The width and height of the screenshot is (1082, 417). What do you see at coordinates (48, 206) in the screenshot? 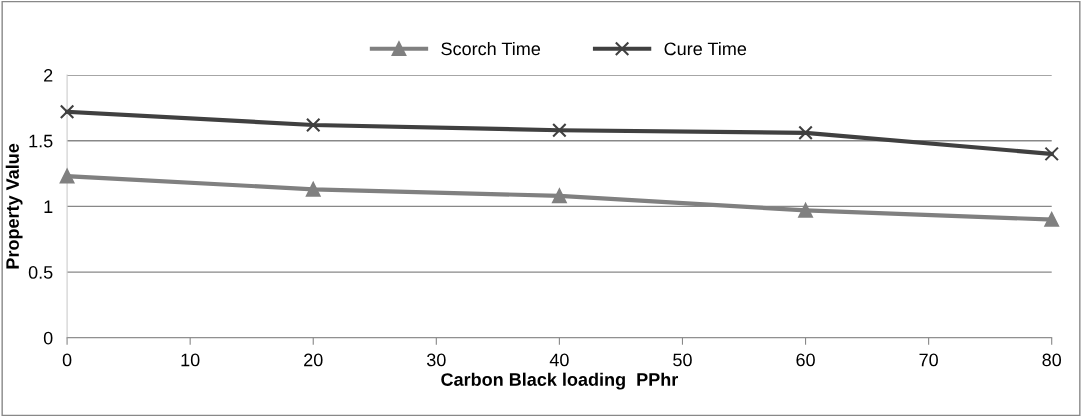
I see `y-tick-label: 1` at bounding box center [48, 206].